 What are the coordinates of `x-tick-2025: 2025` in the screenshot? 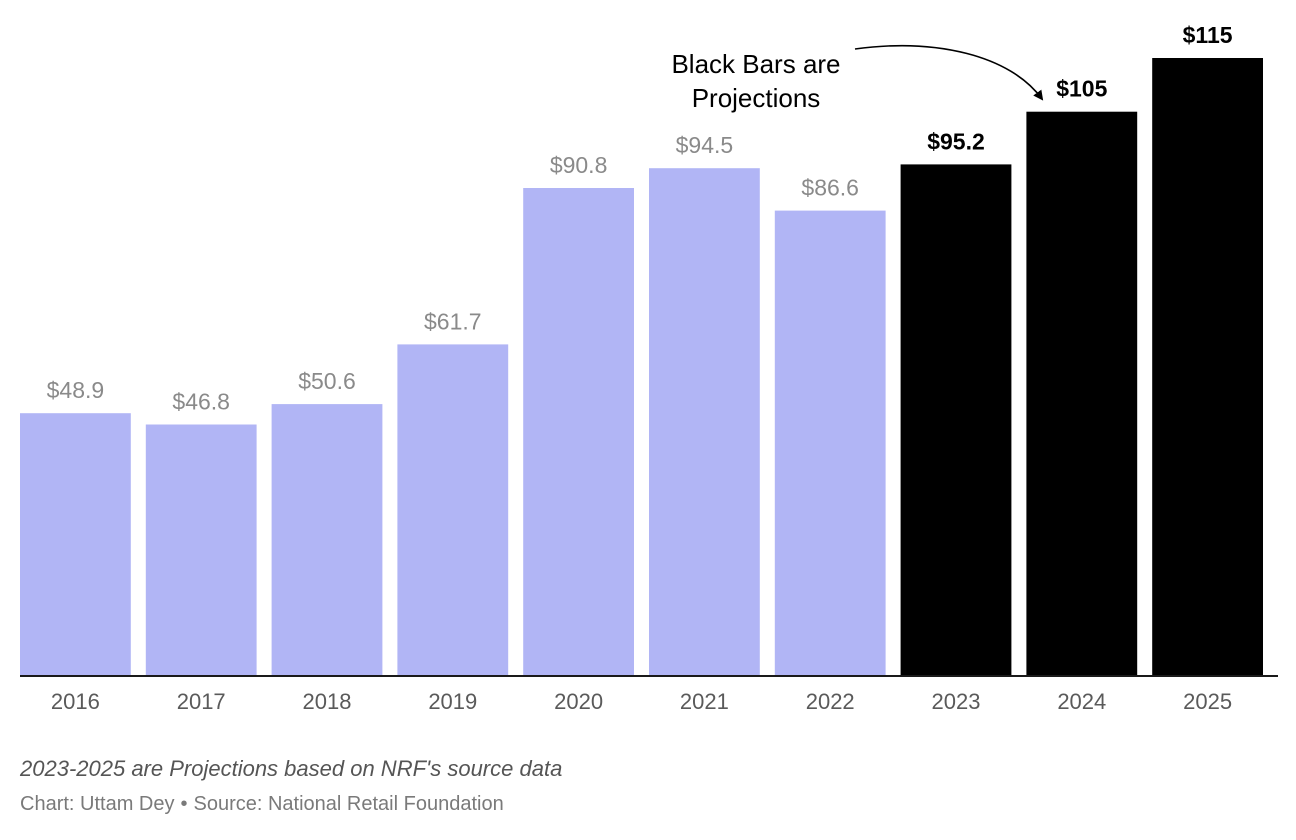 It's located at (1207, 701).